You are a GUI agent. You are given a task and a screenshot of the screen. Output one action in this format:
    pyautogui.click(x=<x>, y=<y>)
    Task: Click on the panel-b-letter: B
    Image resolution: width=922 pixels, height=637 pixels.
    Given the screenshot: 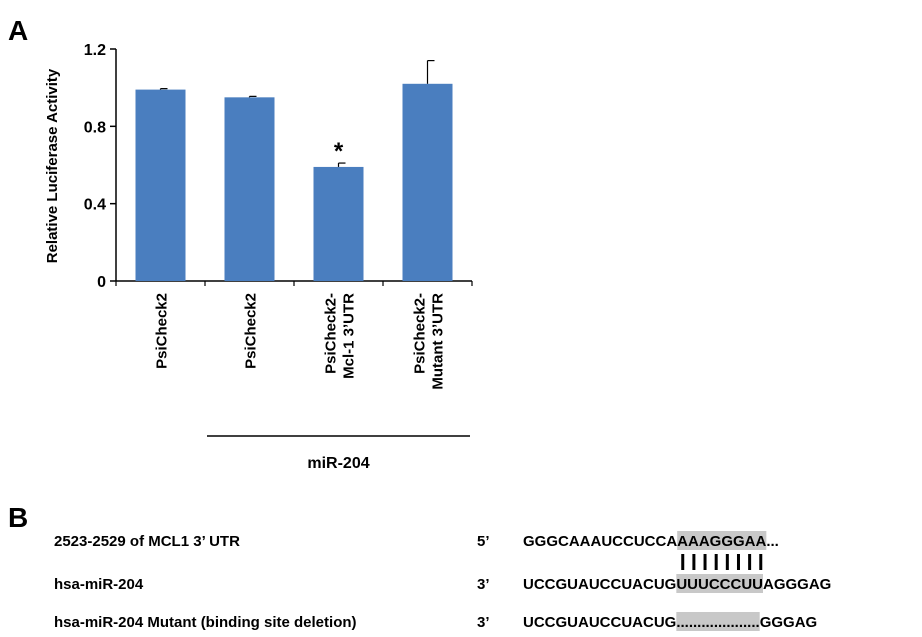 What is the action you would take?
    pyautogui.click(x=18, y=517)
    